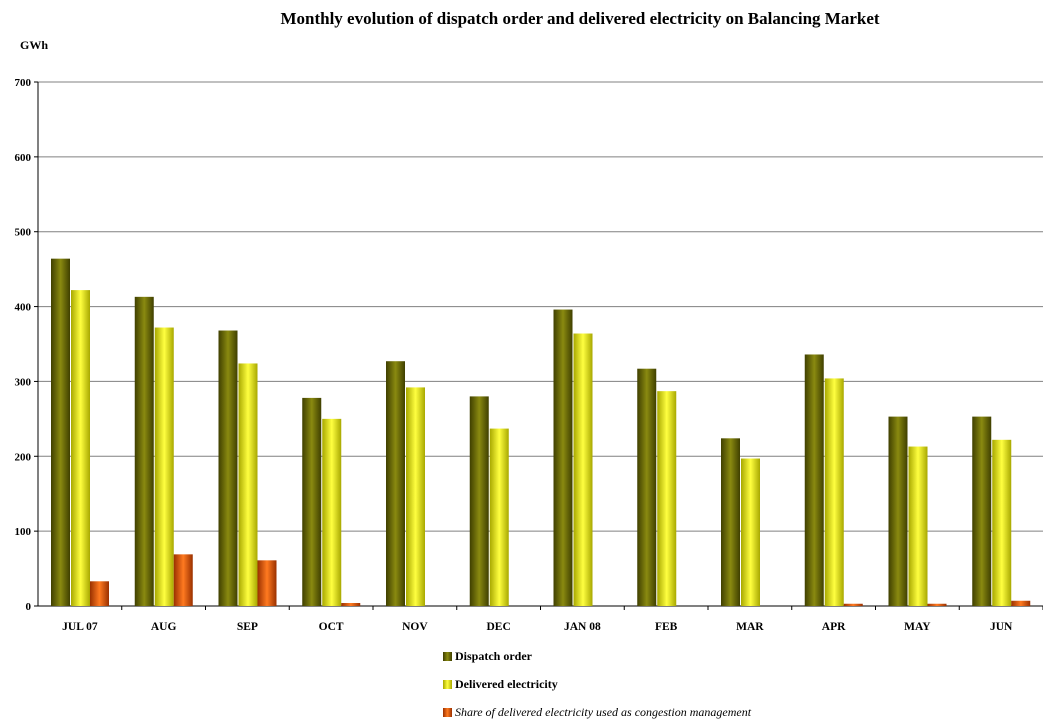 This screenshot has width=1043, height=726. I want to click on y-axis-label: GWh, so click(34, 45).